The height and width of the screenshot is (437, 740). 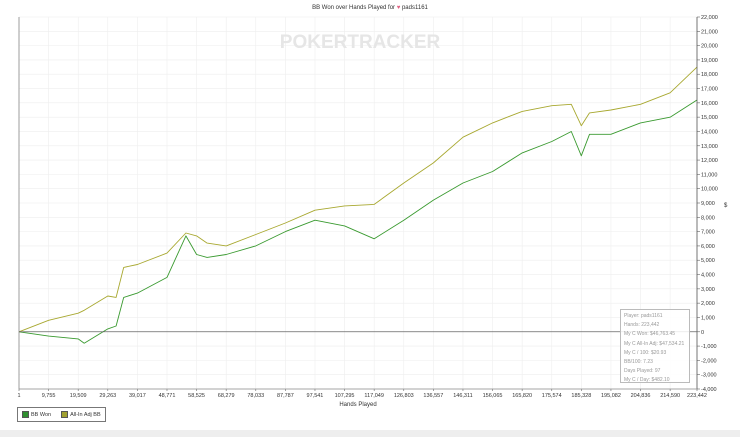 I want to click on x-tick-label: 58,525, so click(x=196, y=396).